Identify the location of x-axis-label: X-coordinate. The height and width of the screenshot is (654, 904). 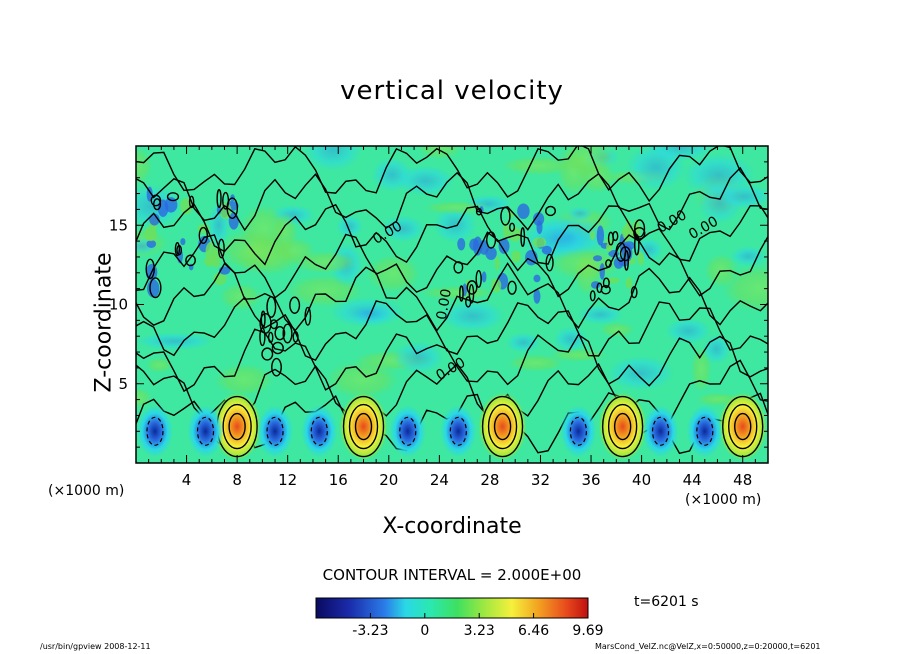
(452, 526).